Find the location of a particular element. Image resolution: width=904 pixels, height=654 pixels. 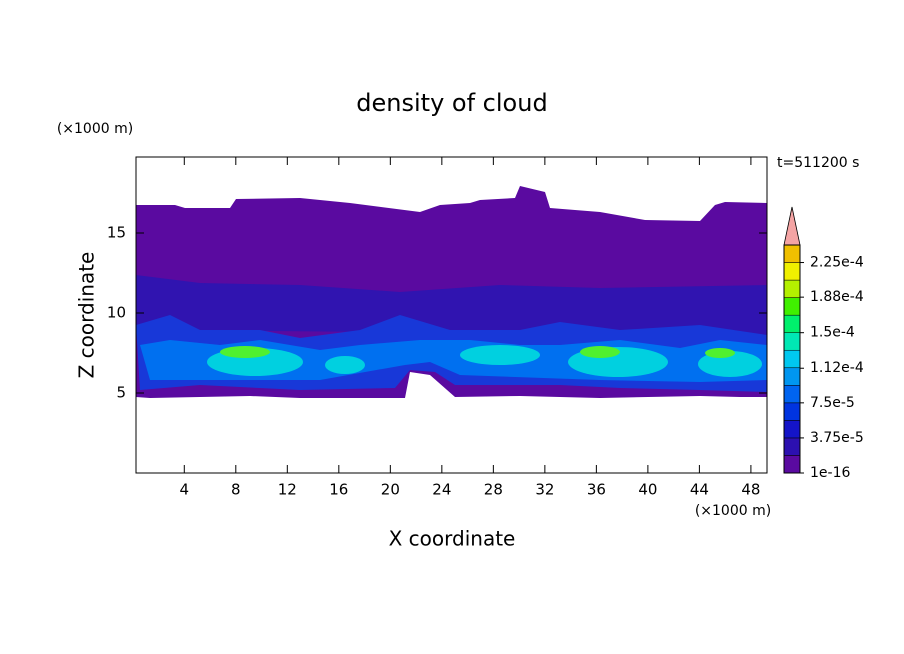

x-tick-label: 24 is located at coordinates (441, 490).